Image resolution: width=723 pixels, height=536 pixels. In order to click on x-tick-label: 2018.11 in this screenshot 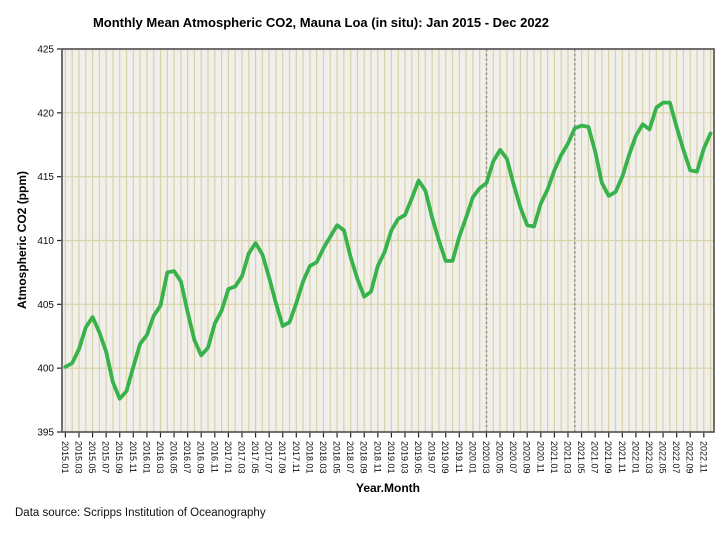, I will do `click(377, 457)`.